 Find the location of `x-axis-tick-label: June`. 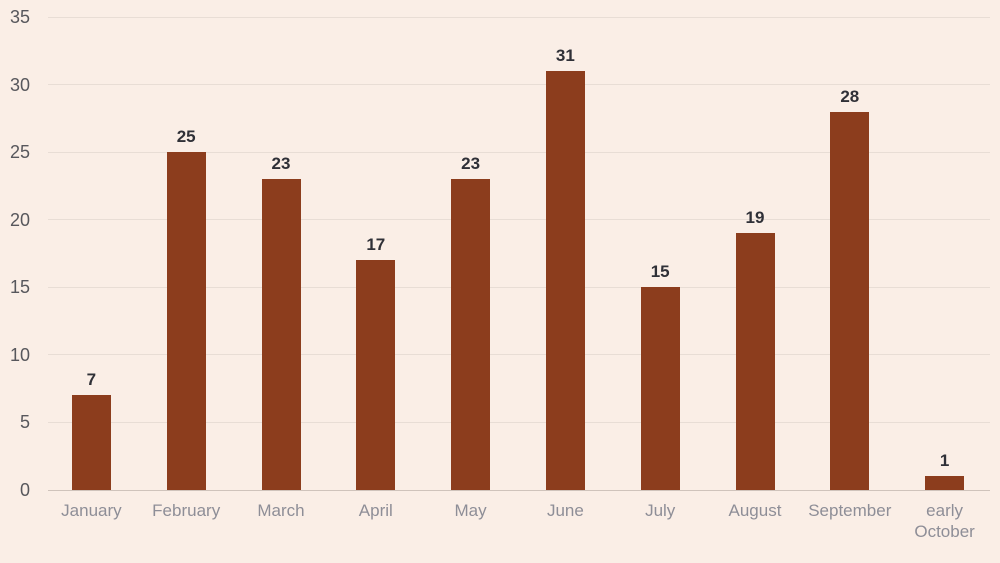

x-axis-tick-label: June is located at coordinates (565, 510).